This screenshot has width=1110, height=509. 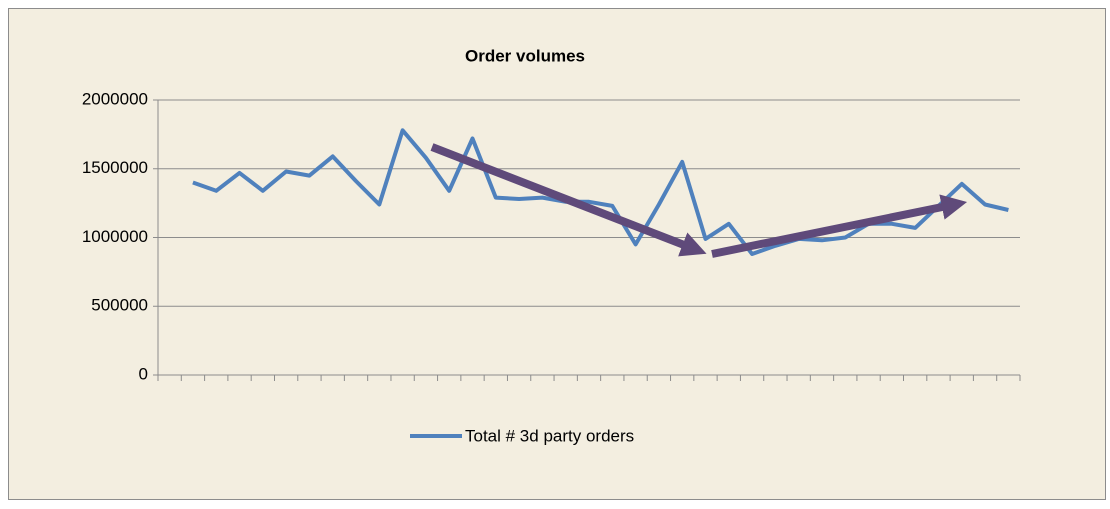 I want to click on legend-label: Total # 3d party orders, so click(x=549, y=435).